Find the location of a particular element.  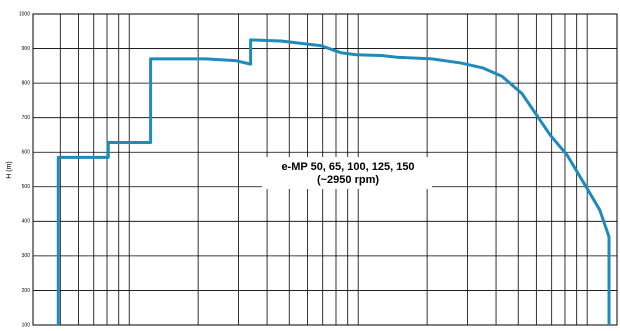

y-tick-label: 600 is located at coordinates (26, 153).